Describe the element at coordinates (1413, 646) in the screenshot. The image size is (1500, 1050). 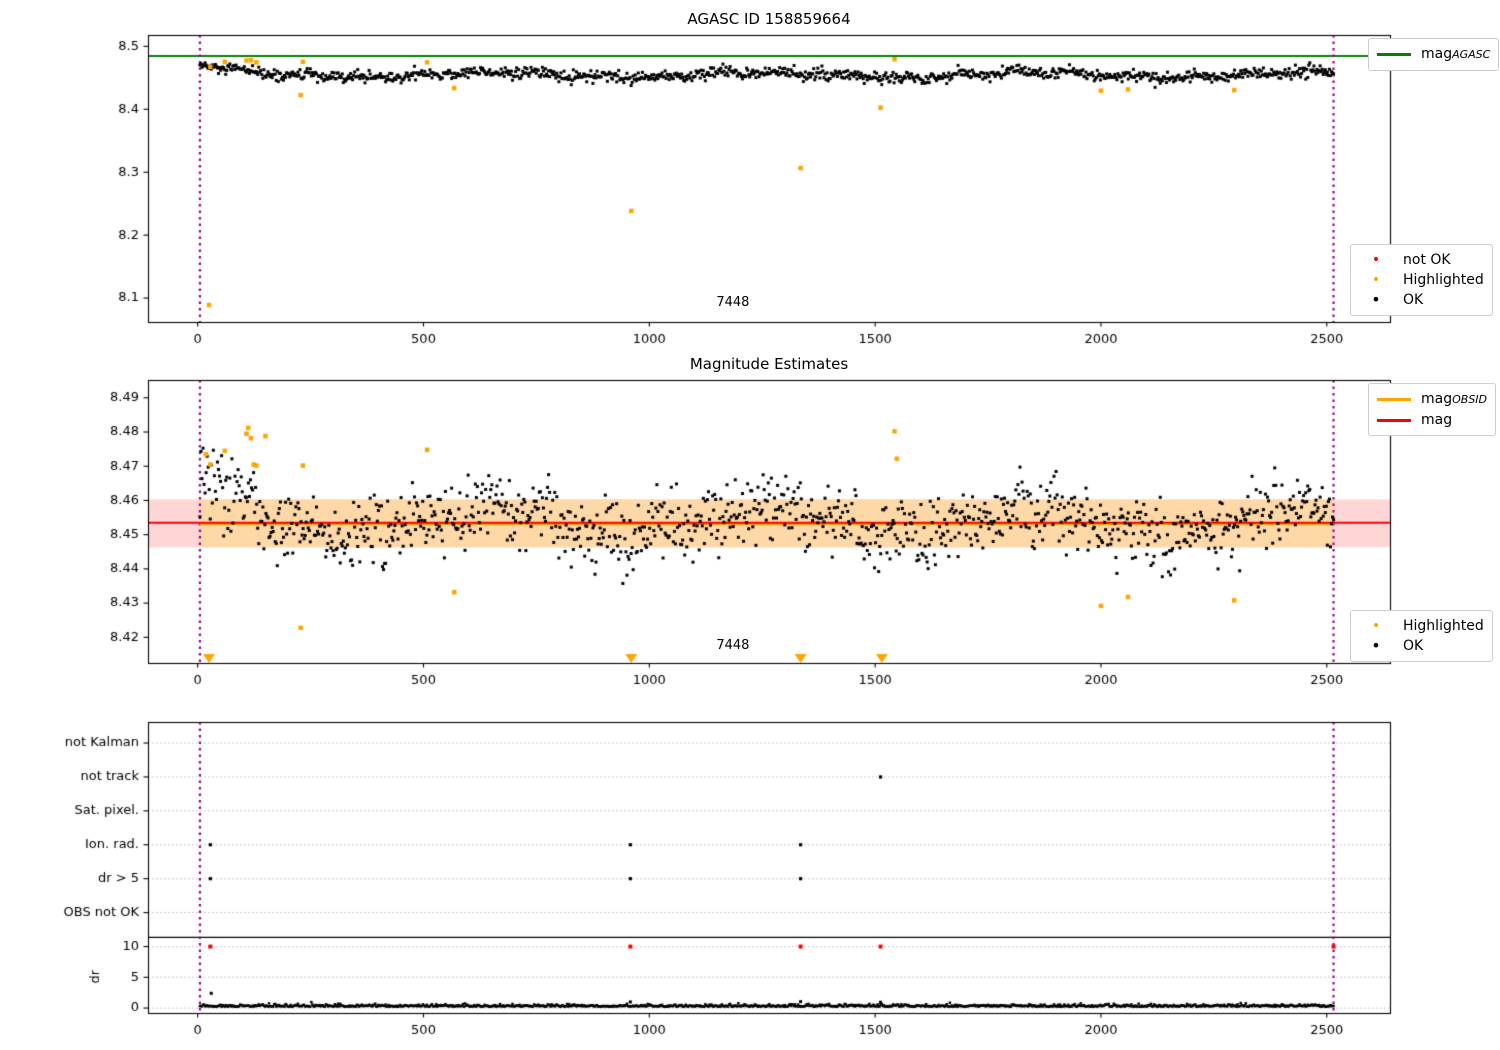
I see `legend-mid-pts-label-1: OK` at that location.